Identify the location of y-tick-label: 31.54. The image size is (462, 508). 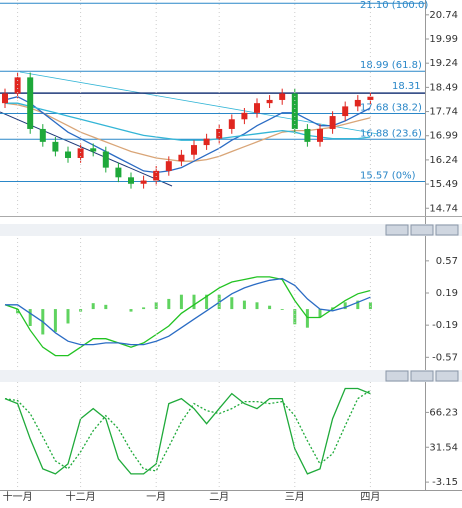
(443, 447).